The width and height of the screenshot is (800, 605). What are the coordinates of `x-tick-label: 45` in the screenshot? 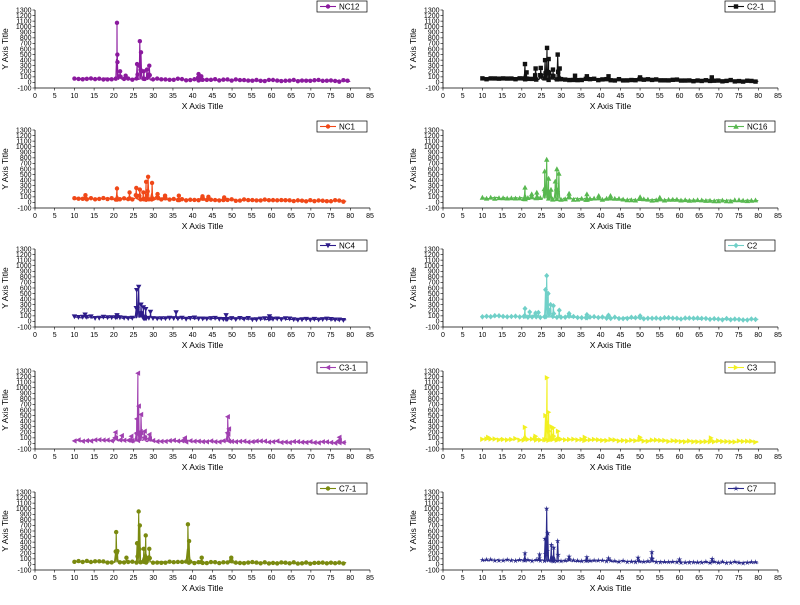 It's located at (620, 578).